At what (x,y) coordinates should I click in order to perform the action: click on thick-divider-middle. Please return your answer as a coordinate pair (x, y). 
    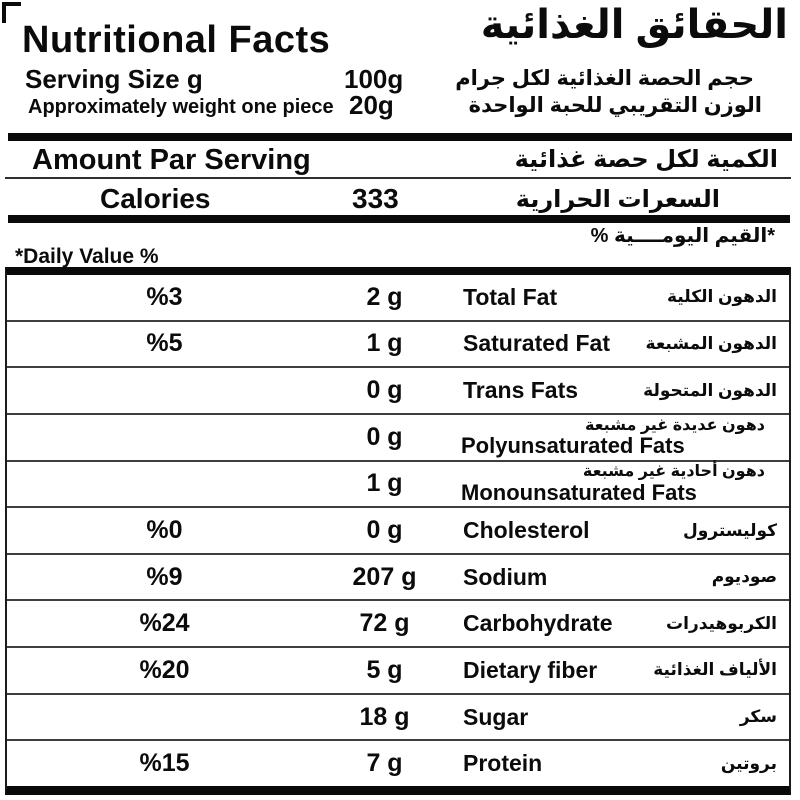
    Looking at the image, I should click on (399, 219).